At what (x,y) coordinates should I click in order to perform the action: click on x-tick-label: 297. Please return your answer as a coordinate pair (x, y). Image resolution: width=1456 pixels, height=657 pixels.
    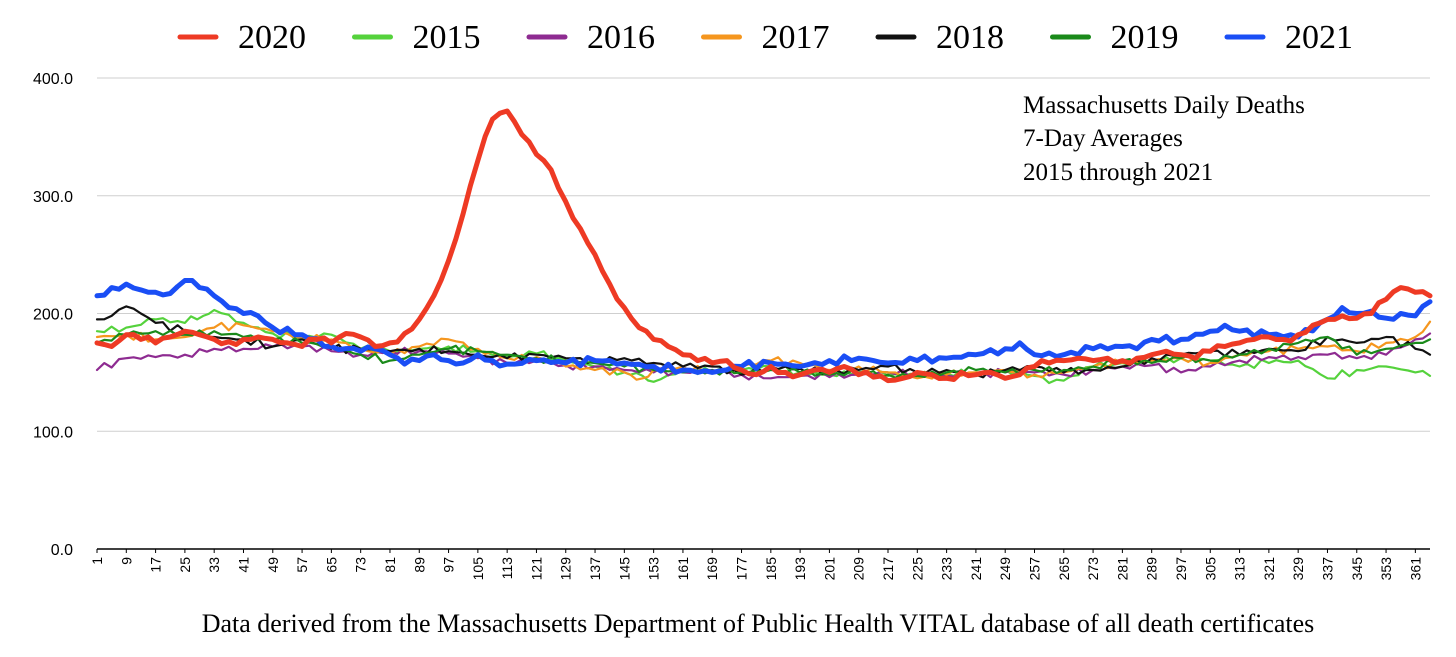
    Looking at the image, I should click on (1181, 569).